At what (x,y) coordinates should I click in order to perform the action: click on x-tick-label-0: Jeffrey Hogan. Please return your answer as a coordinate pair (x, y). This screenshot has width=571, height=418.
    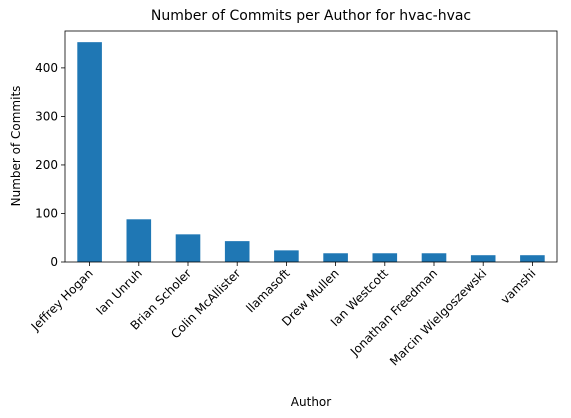
    Looking at the image, I should click on (62, 300).